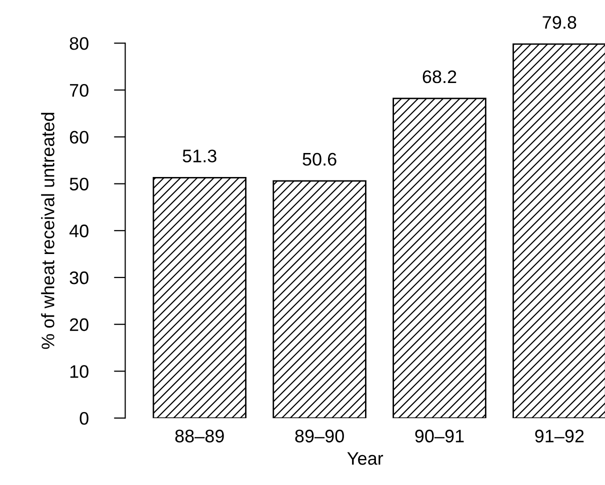 The width and height of the screenshot is (605, 485). What do you see at coordinates (79, 277) in the screenshot?
I see `y-tick-label: 30` at bounding box center [79, 277].